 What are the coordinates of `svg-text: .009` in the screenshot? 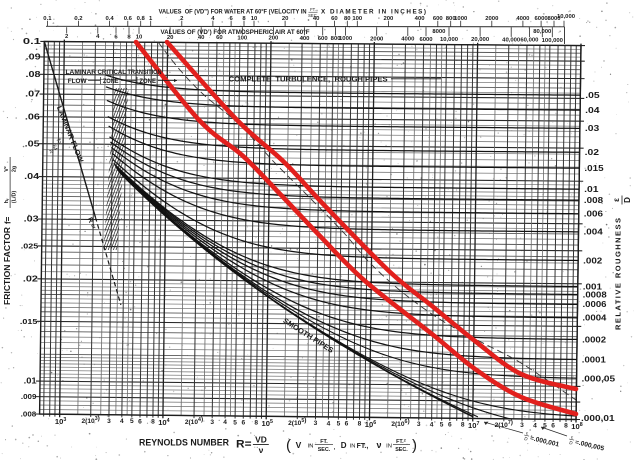 It's located at (29, 396).